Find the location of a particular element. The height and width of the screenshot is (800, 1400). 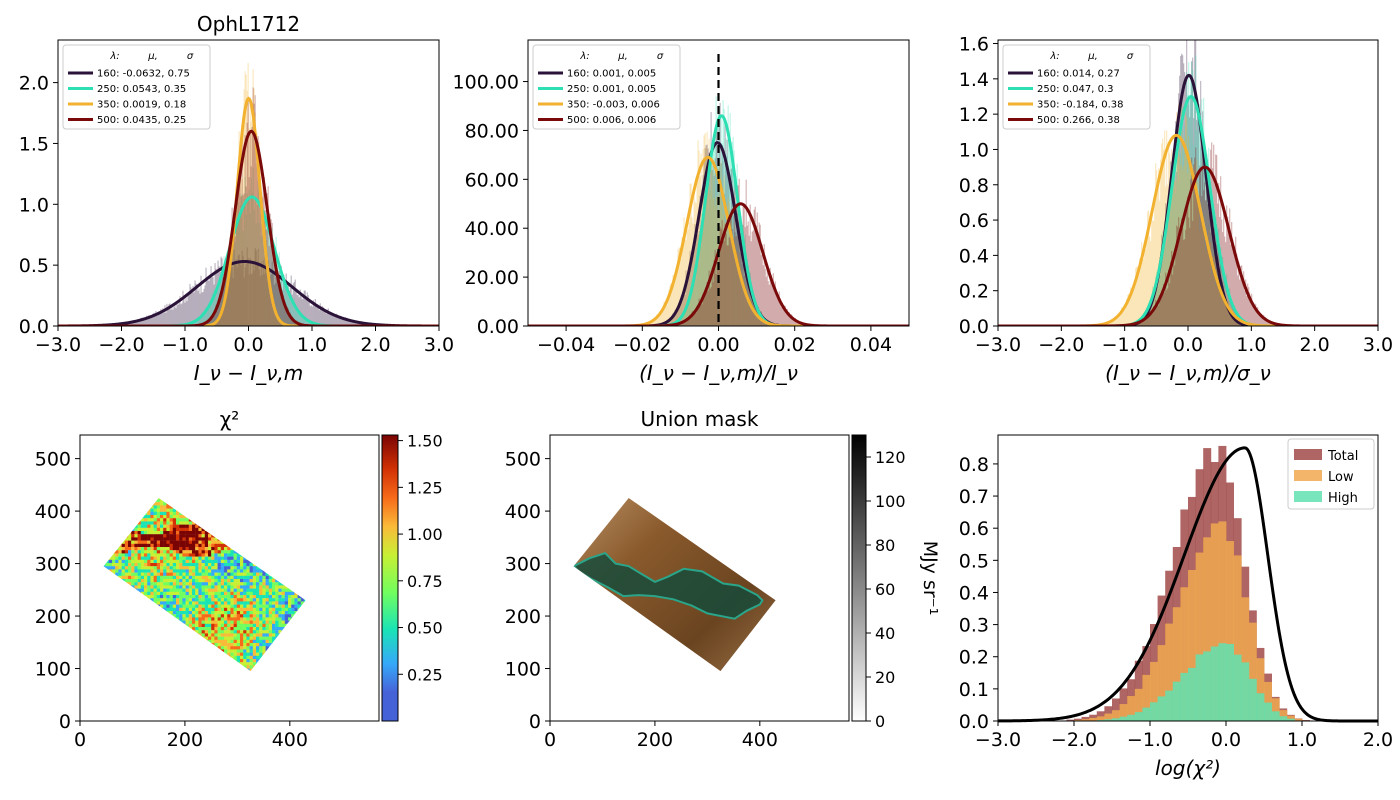

x-tick-label: 0.00 is located at coordinates (718, 345).